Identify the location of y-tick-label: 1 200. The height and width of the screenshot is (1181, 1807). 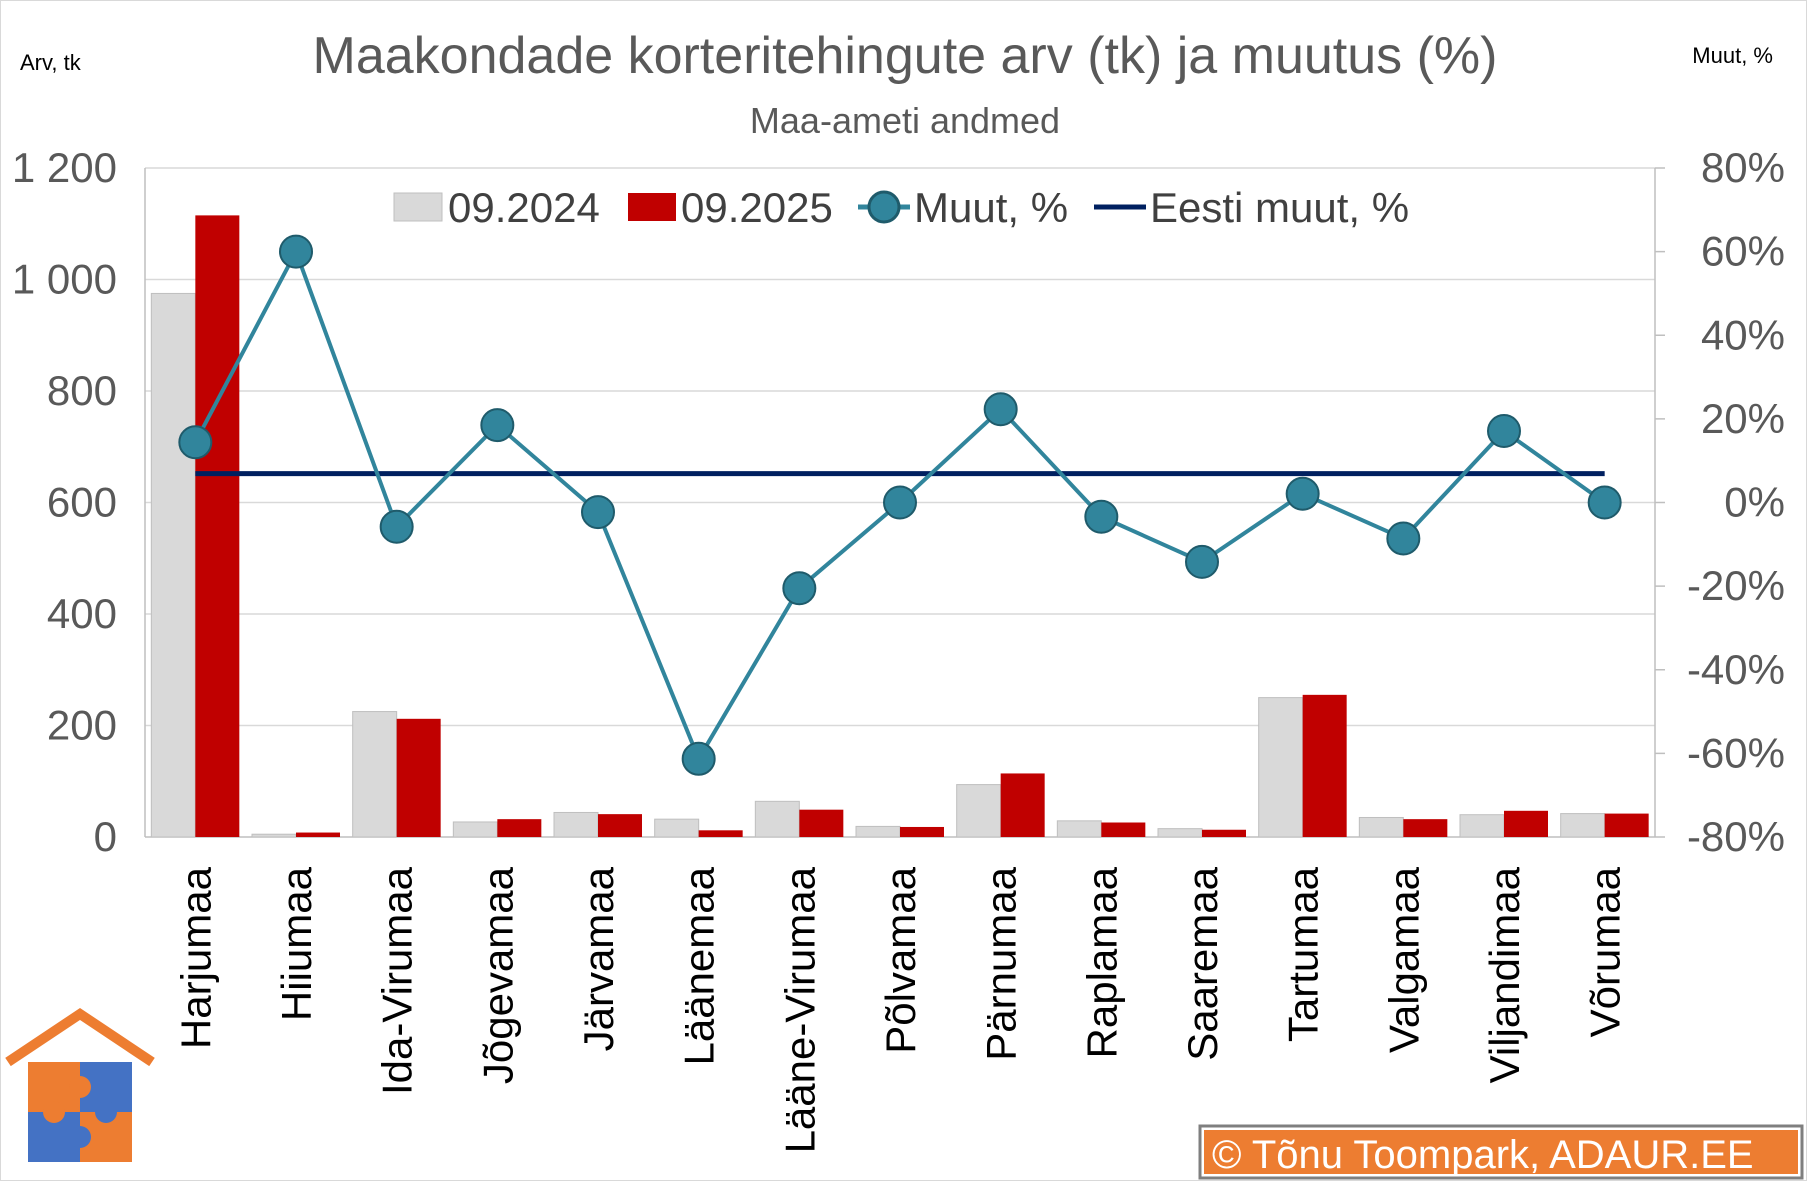
(64, 167).